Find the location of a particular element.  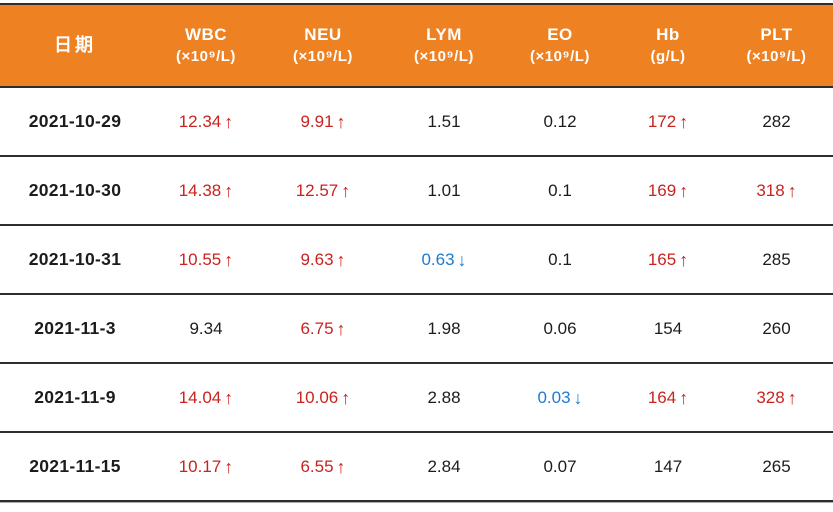

cell-eo: 0.06 is located at coordinates (560, 329).